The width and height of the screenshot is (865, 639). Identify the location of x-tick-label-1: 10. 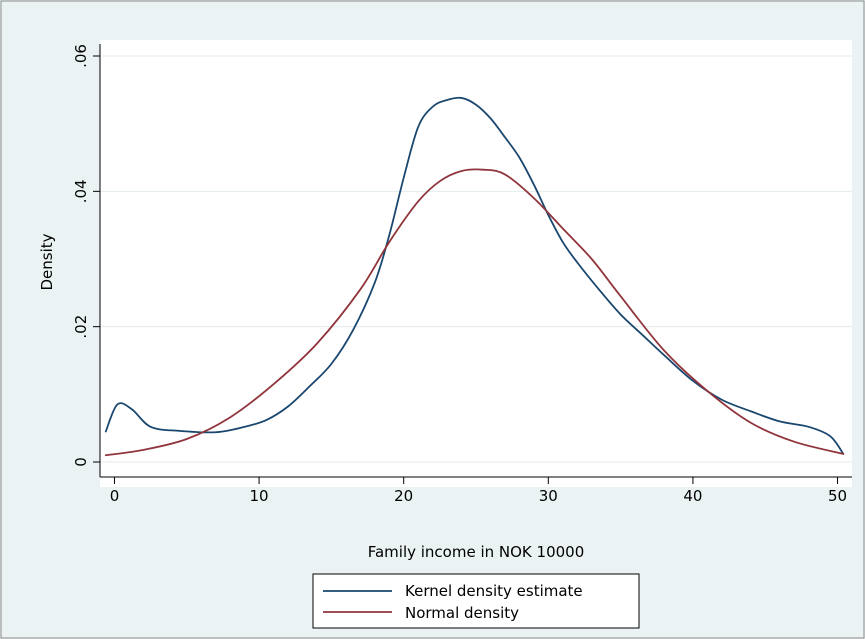
(259, 496).